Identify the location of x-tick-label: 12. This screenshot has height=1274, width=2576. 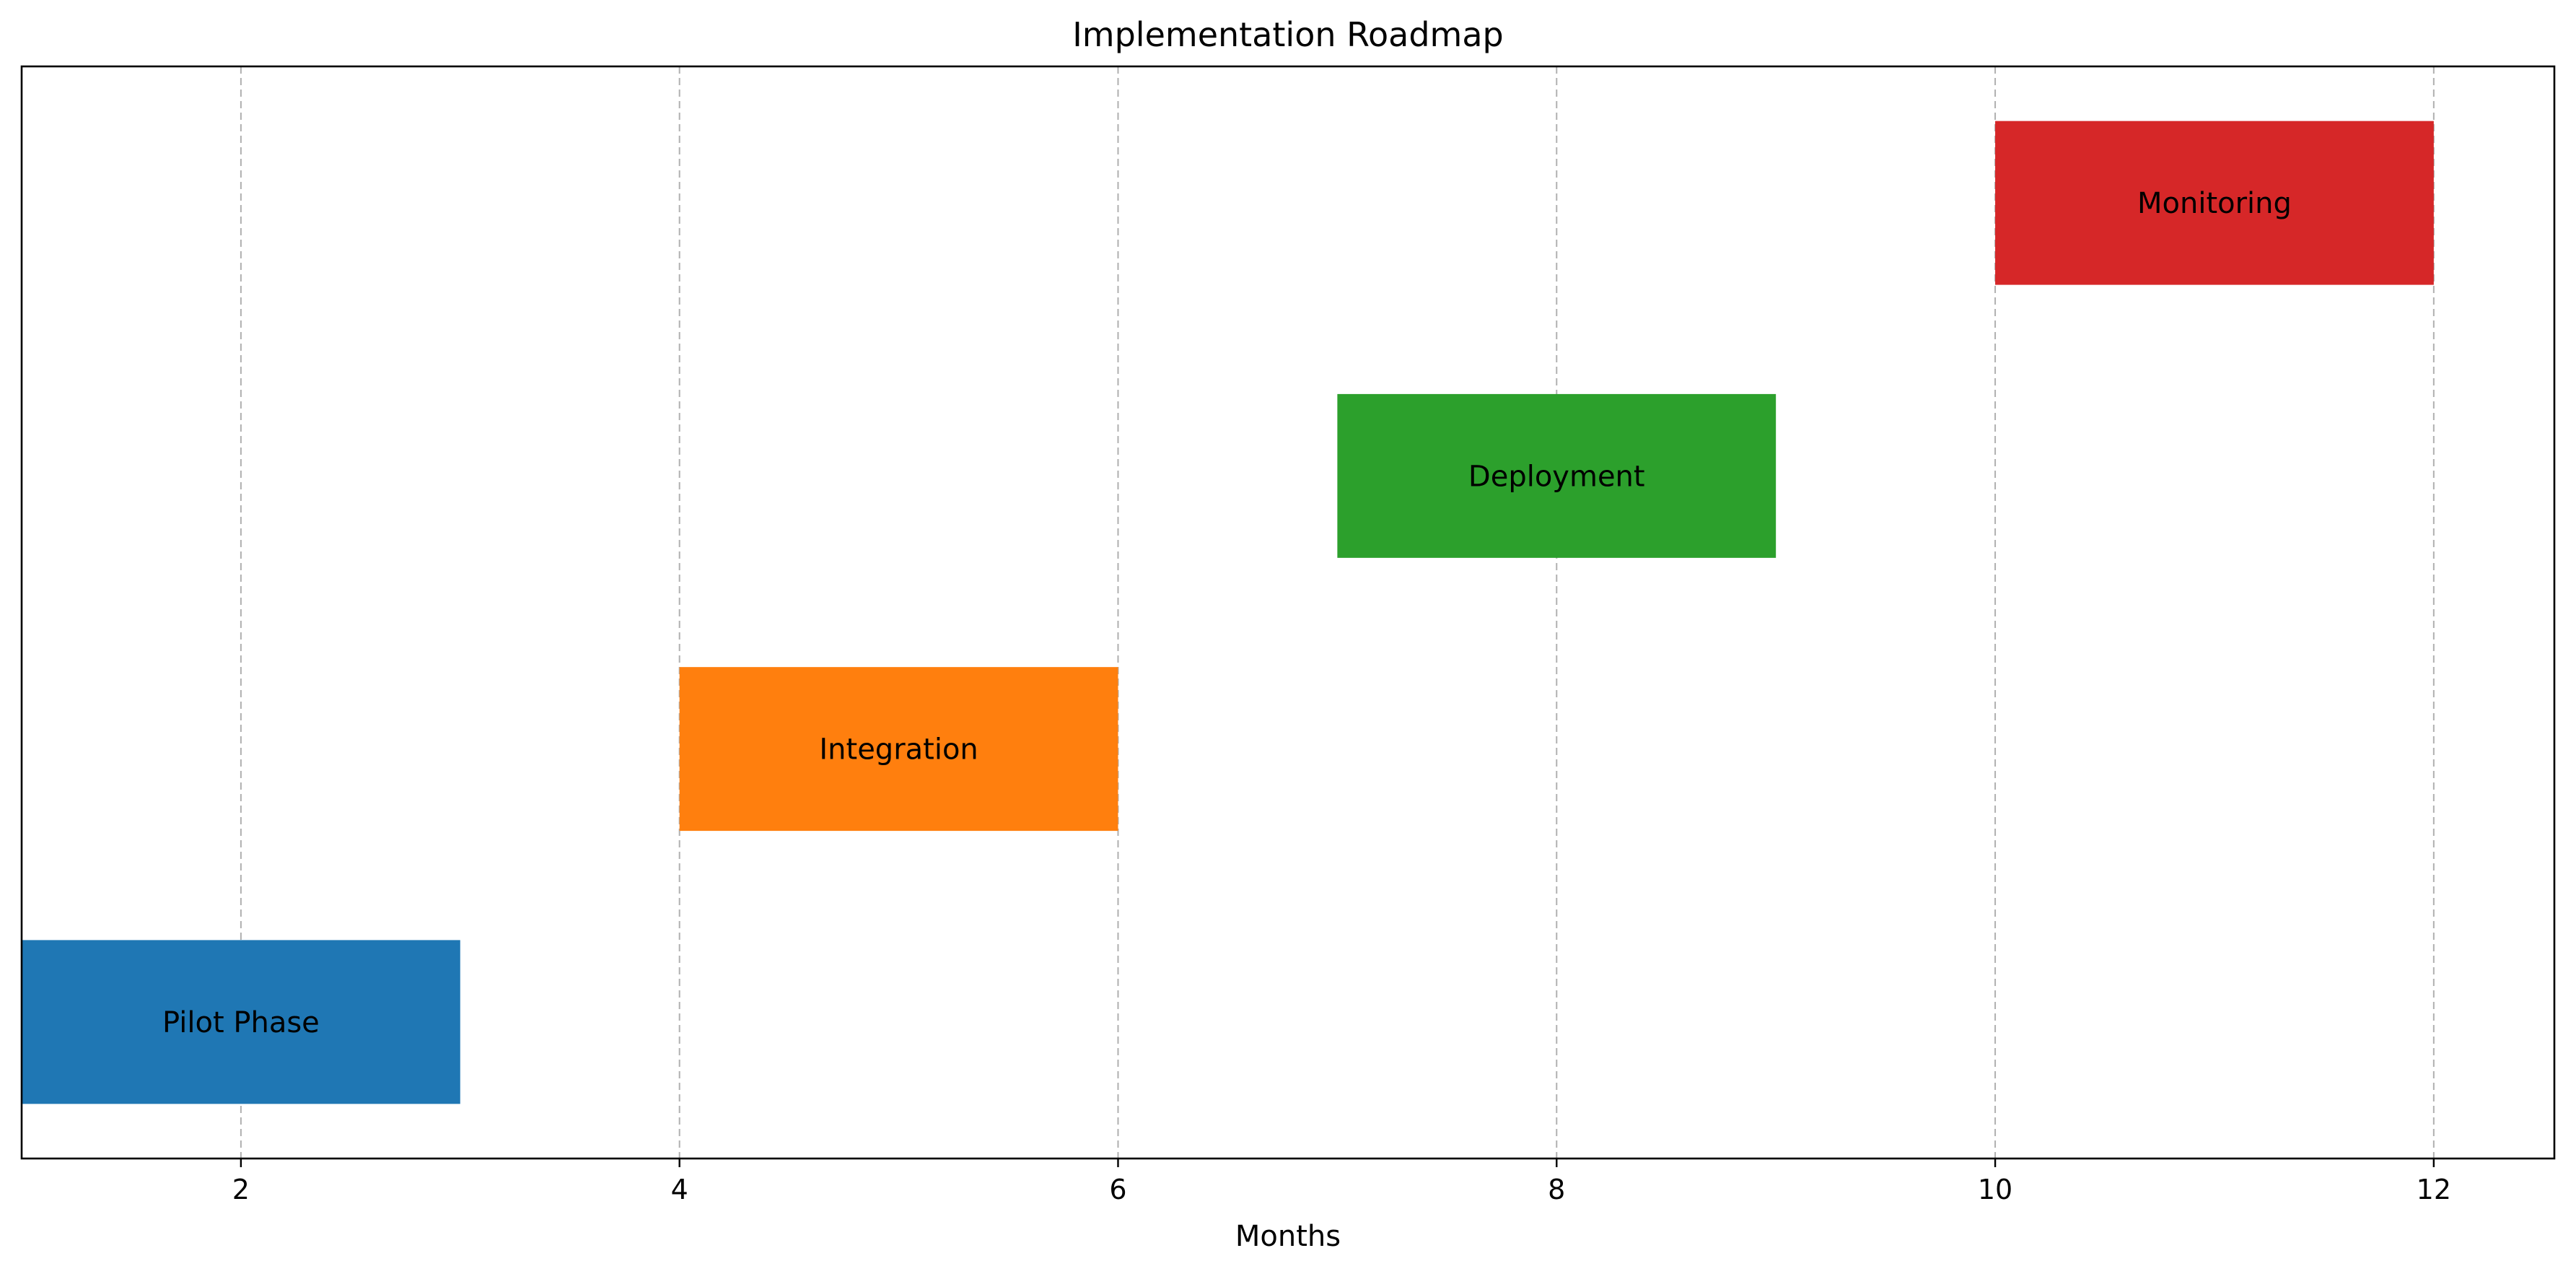
(2434, 1189).